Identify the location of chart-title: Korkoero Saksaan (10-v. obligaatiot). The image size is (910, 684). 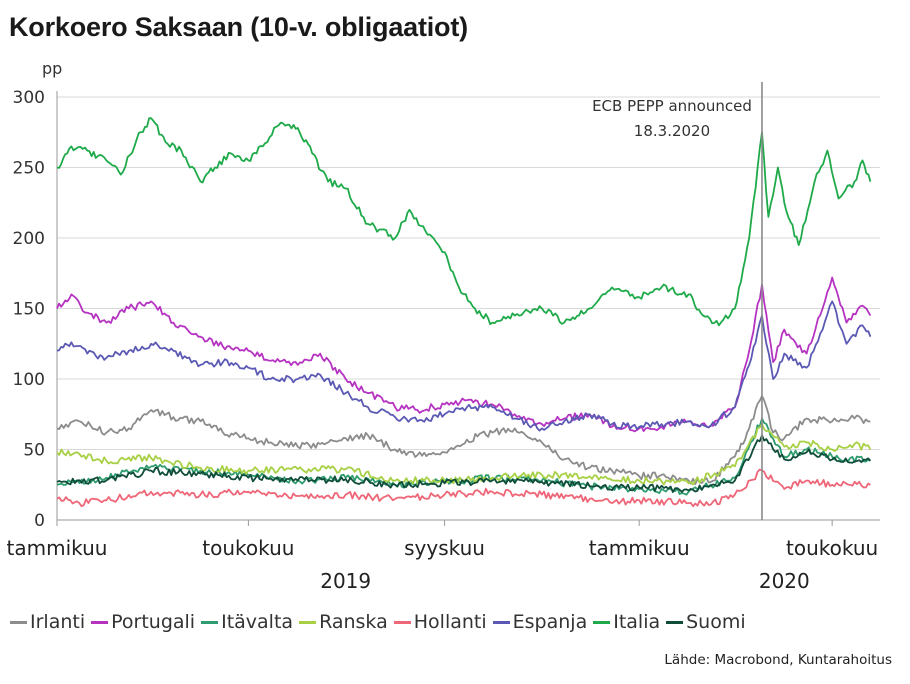
(238, 27).